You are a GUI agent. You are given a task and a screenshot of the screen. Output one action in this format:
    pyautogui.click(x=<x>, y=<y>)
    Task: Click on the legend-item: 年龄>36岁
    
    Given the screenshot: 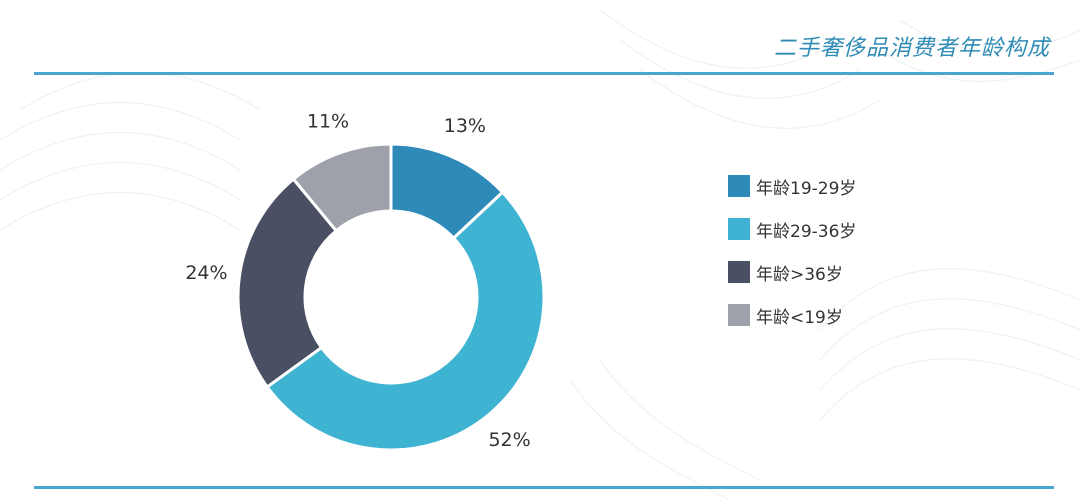 What is the action you would take?
    pyautogui.click(x=792, y=272)
    